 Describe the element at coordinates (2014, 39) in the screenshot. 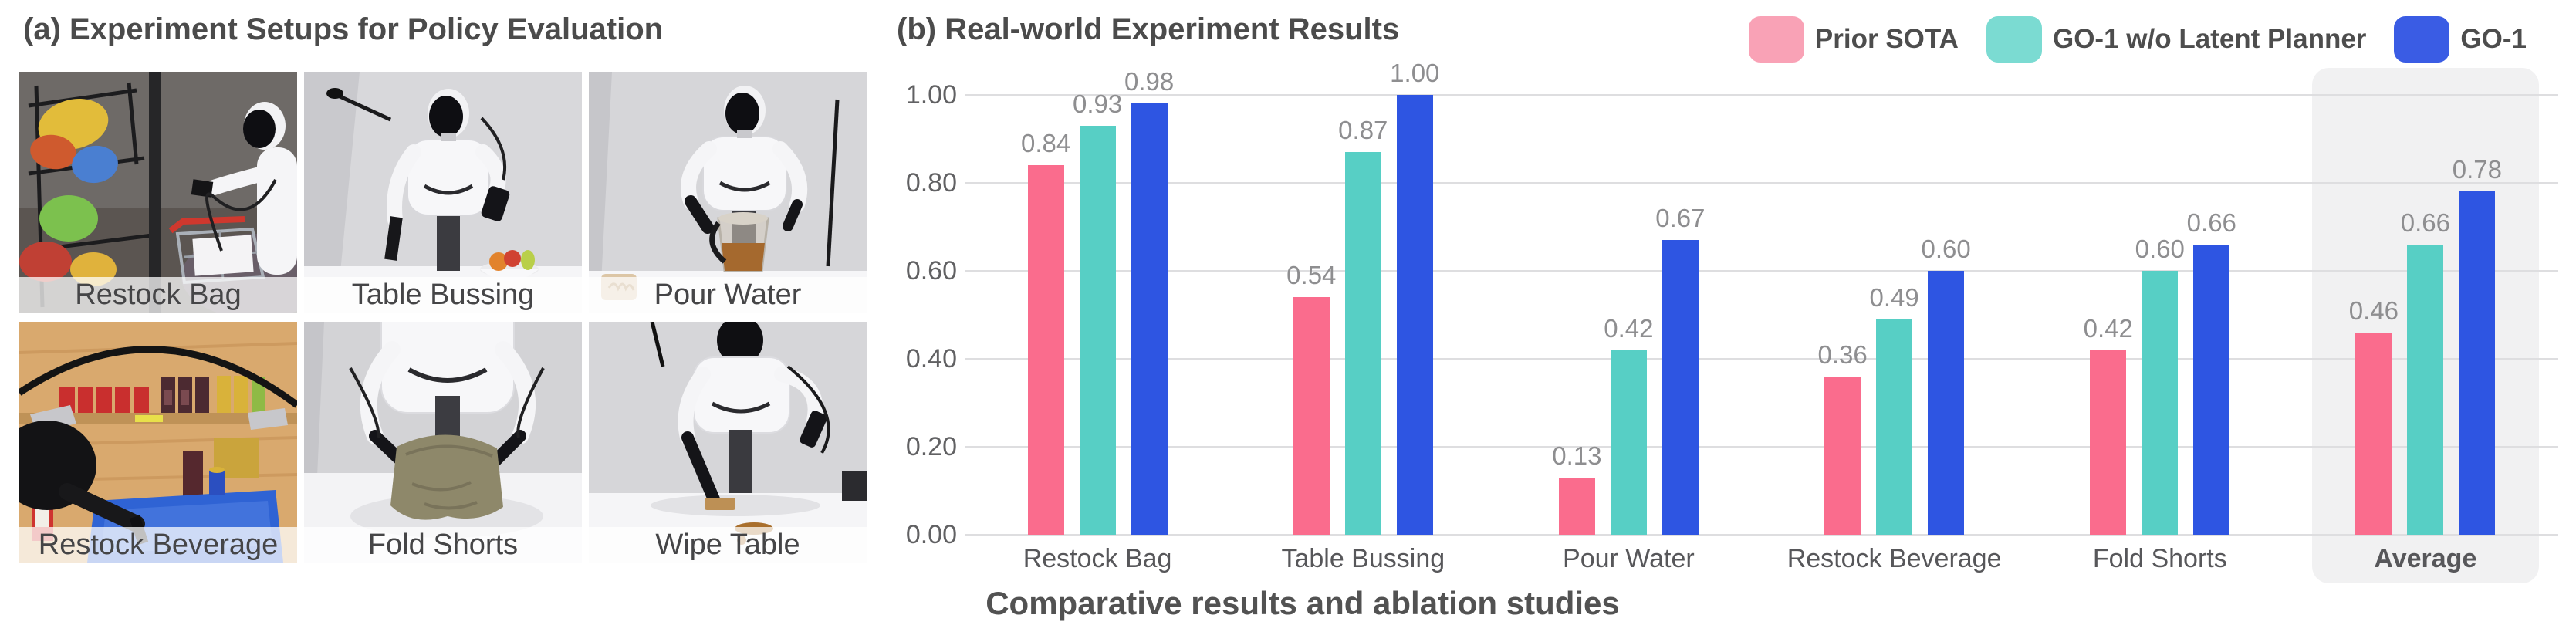

I see `legend-swatch-go-1-w-o-latent-planner` at that location.